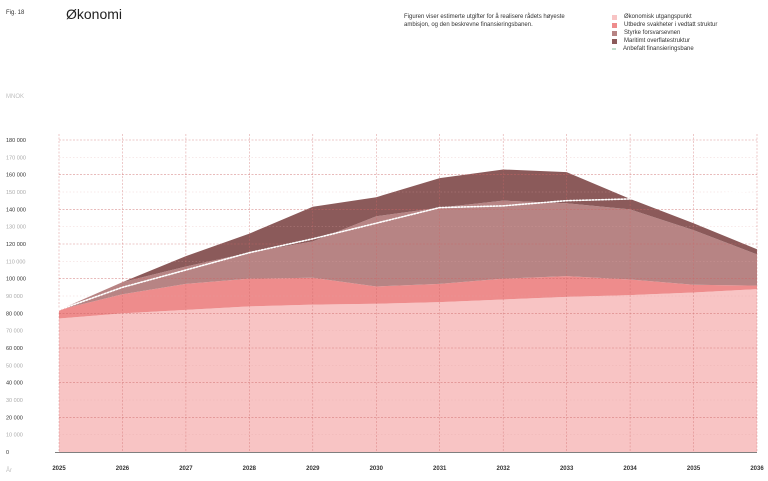  Describe the element at coordinates (14, 384) in the screenshot. I see `y-tick-label: 40 000` at that location.